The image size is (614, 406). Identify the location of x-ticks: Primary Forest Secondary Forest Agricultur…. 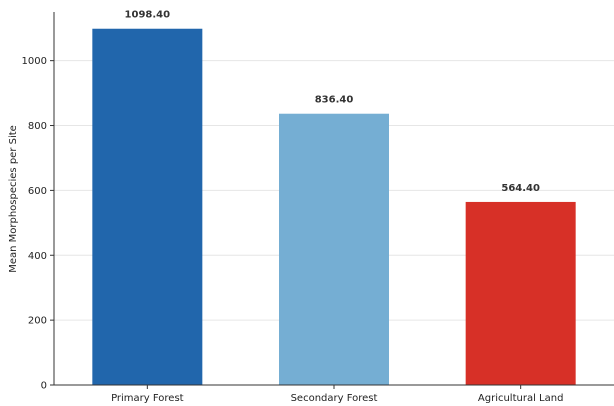
(337, 394).